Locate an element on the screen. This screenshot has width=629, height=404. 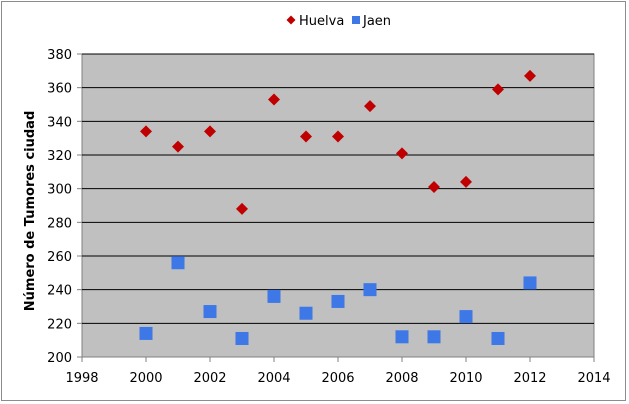
y-tick-label: 380 is located at coordinates (59, 55).